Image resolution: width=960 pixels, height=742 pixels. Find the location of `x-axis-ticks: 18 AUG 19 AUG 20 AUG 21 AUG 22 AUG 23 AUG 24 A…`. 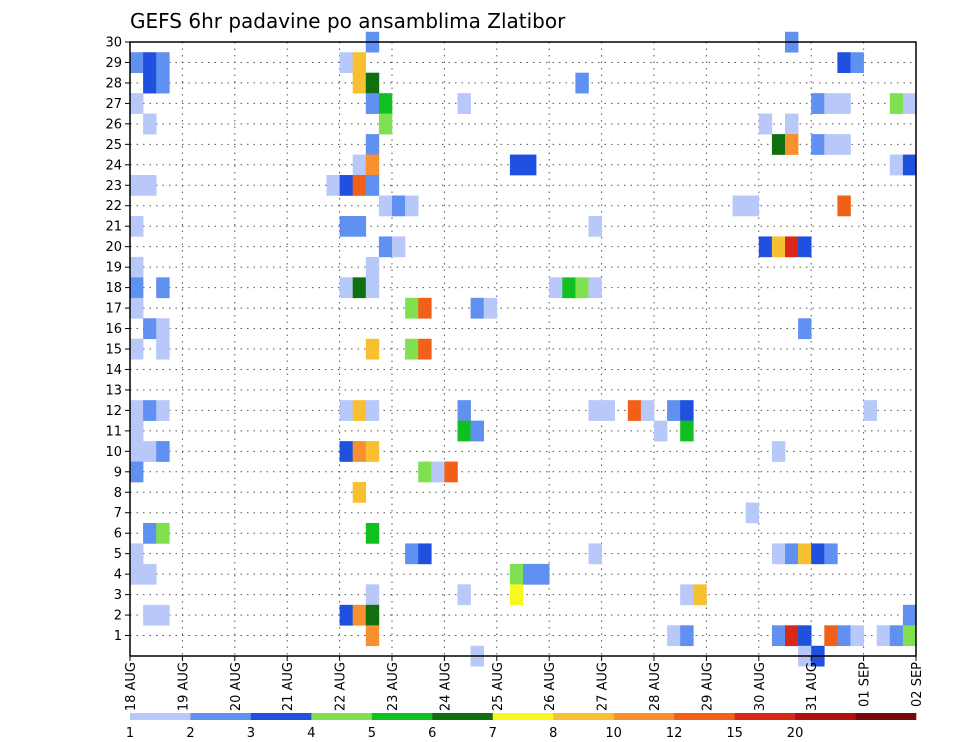

x-axis-ticks: 18 AUG 19 AUG 20 AUG 21 AUG 22 AUG 23 AUG 24 A… is located at coordinates (524, 683).